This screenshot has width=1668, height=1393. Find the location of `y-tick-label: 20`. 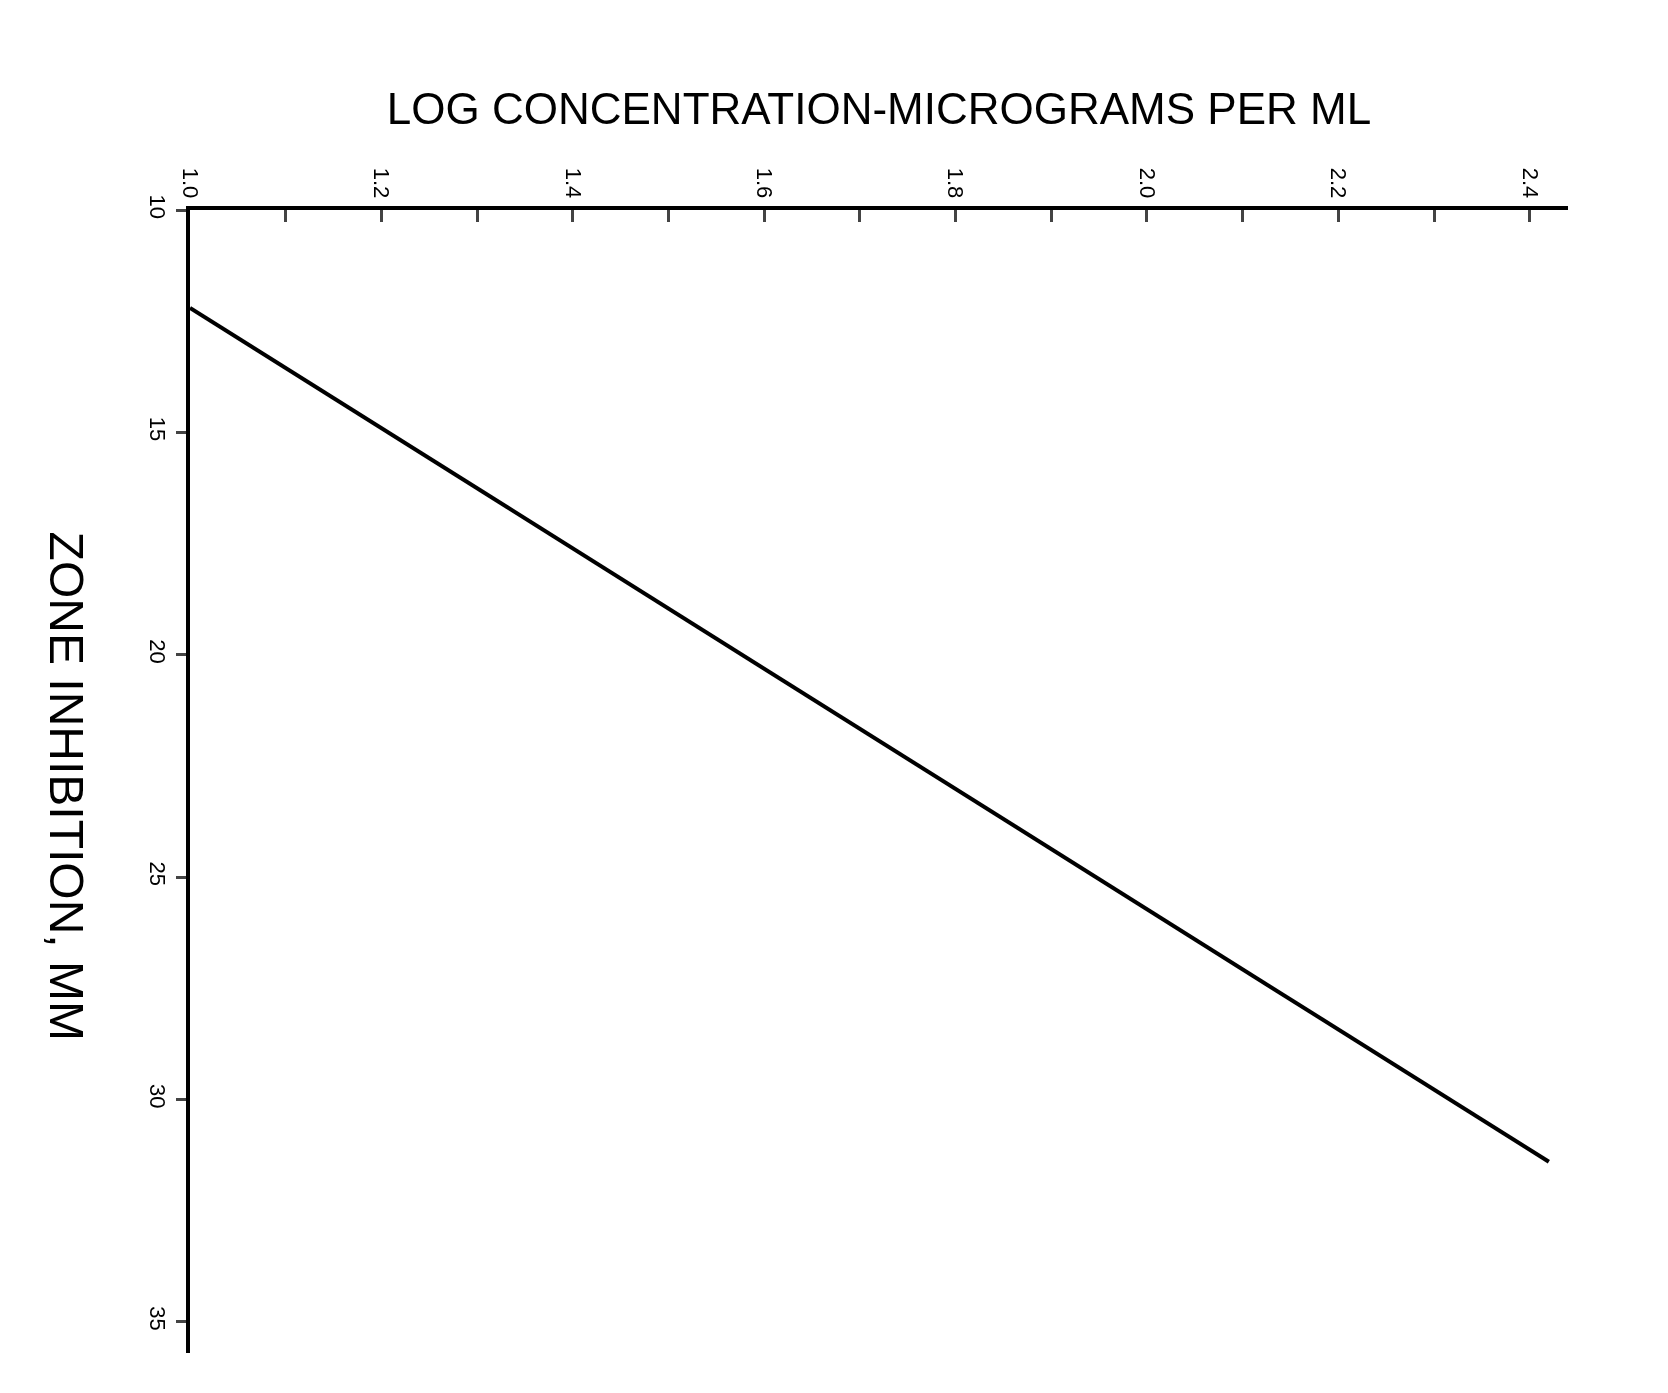

y-tick-label: 20 is located at coordinates (157, 651).